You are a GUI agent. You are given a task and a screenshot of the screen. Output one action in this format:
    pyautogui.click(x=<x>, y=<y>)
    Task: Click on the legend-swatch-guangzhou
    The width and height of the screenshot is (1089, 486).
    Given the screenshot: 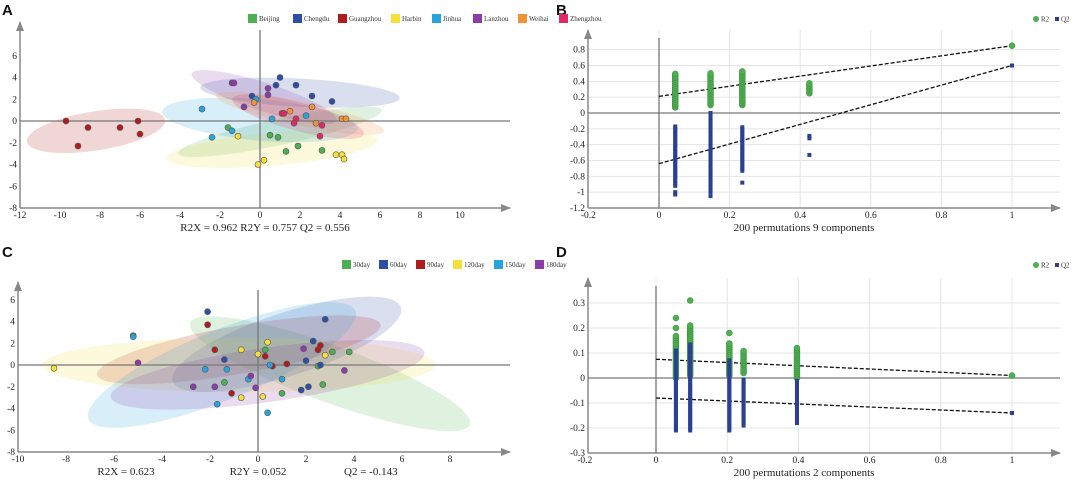 What is the action you would take?
    pyautogui.click(x=342, y=18)
    